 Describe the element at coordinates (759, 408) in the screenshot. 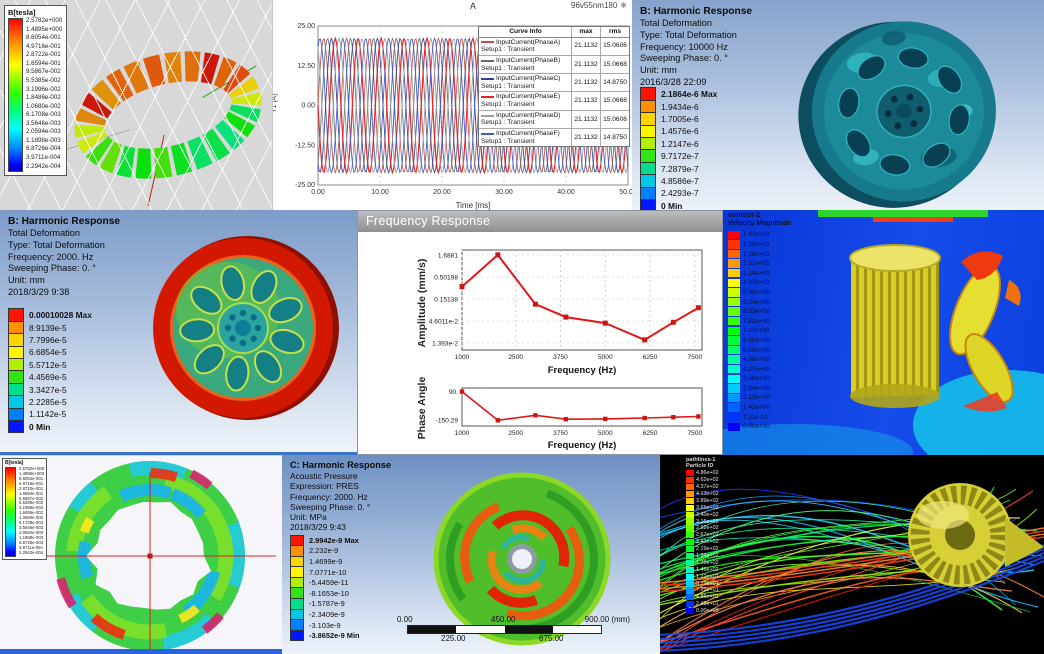

I see `legend-row: 1.42e+00` at that location.